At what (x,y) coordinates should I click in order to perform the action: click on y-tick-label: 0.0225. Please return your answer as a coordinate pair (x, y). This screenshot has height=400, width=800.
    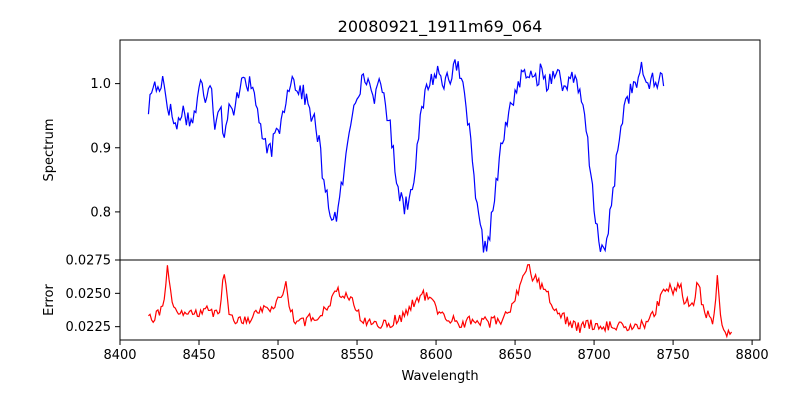
    Looking at the image, I should click on (89, 327).